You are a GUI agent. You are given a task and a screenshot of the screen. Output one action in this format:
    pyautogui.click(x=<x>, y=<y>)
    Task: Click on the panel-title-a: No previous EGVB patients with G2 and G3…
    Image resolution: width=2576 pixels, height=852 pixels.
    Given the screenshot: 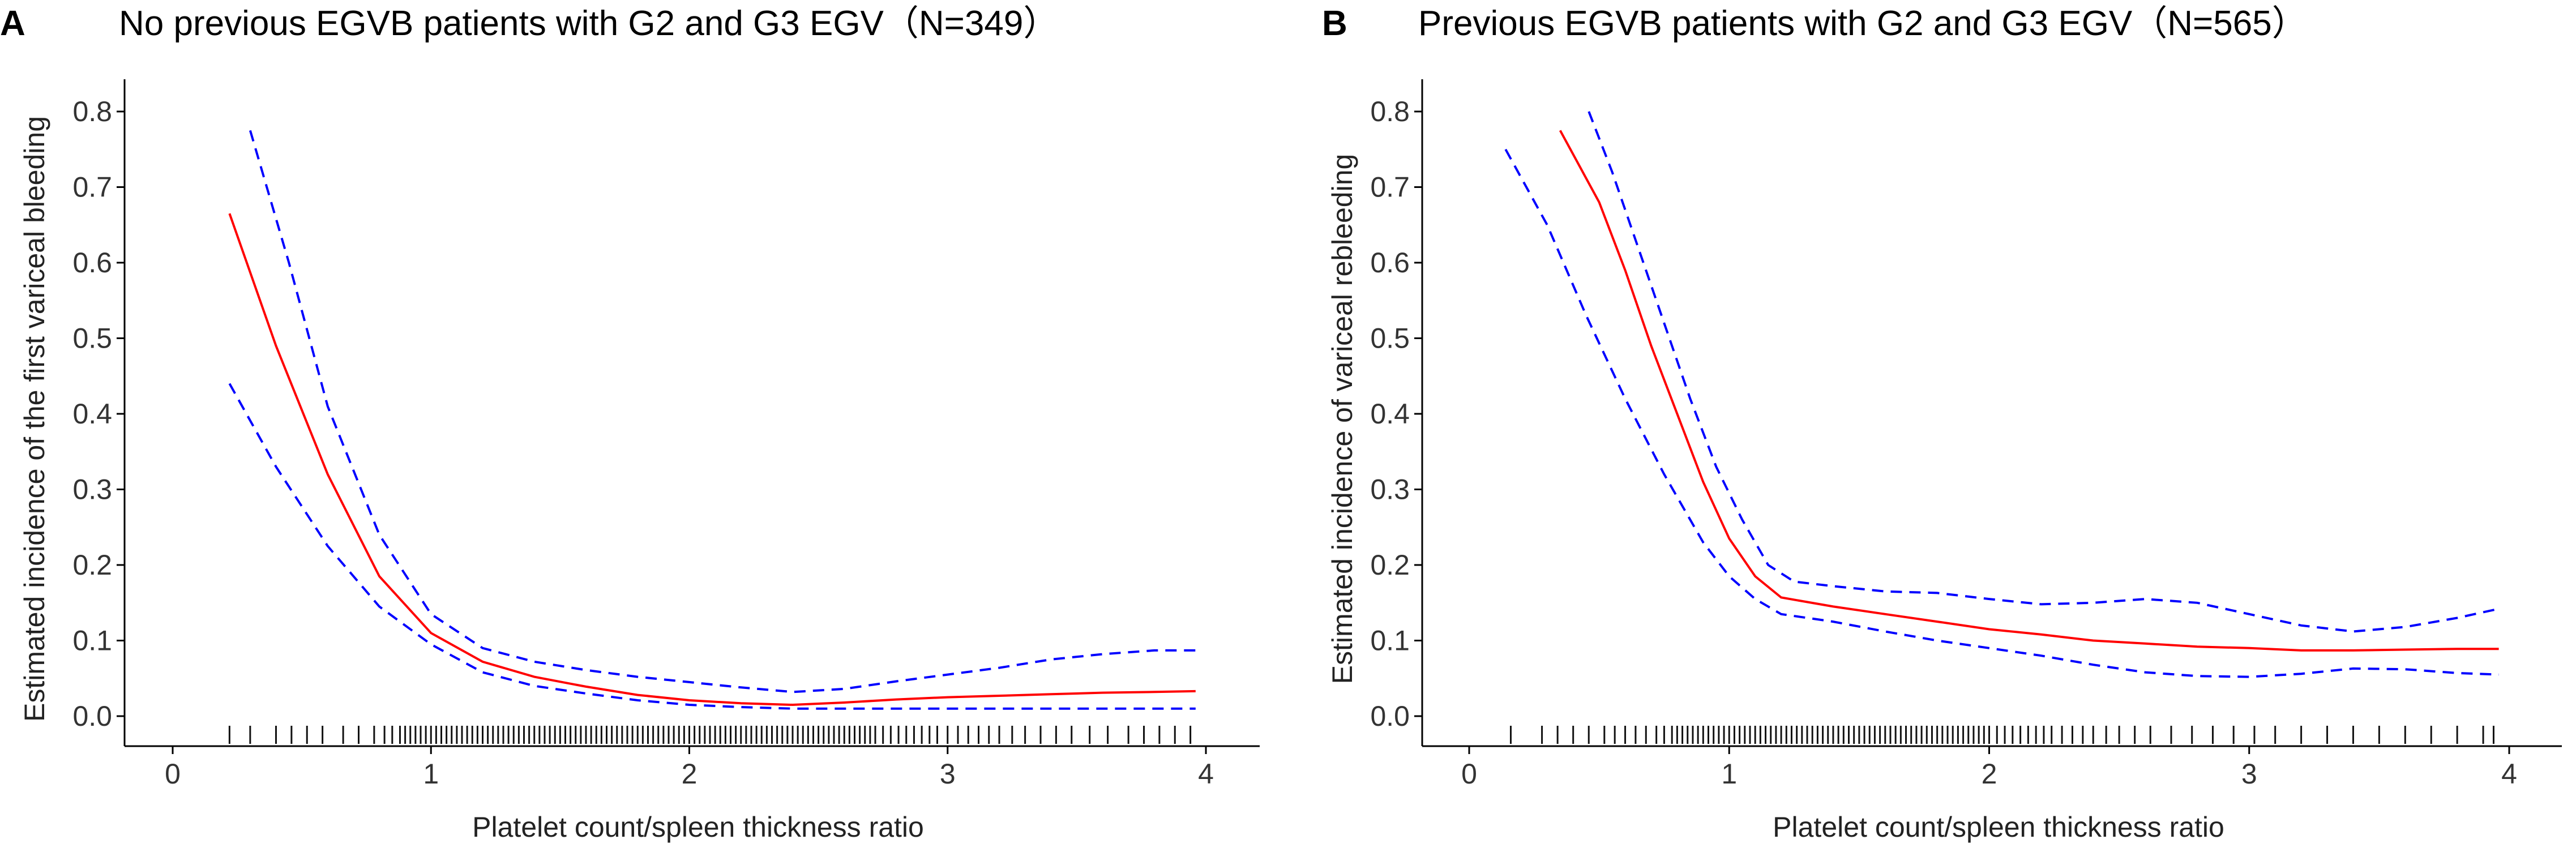 What is the action you would take?
    pyautogui.click(x=588, y=23)
    